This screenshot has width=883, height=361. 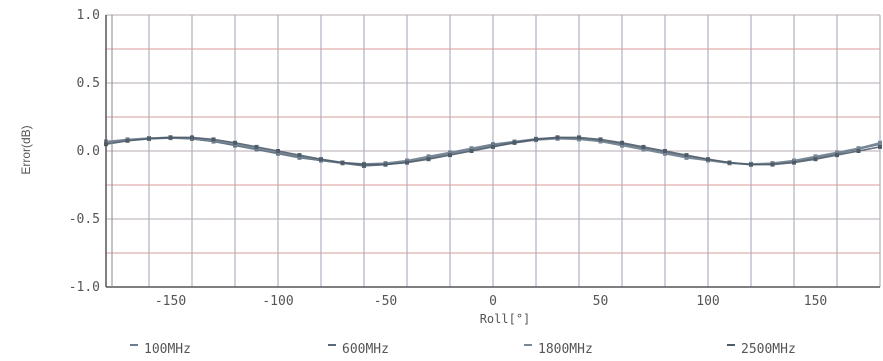 I want to click on legend-label-2500MHz: 2500MHz, so click(x=768, y=349).